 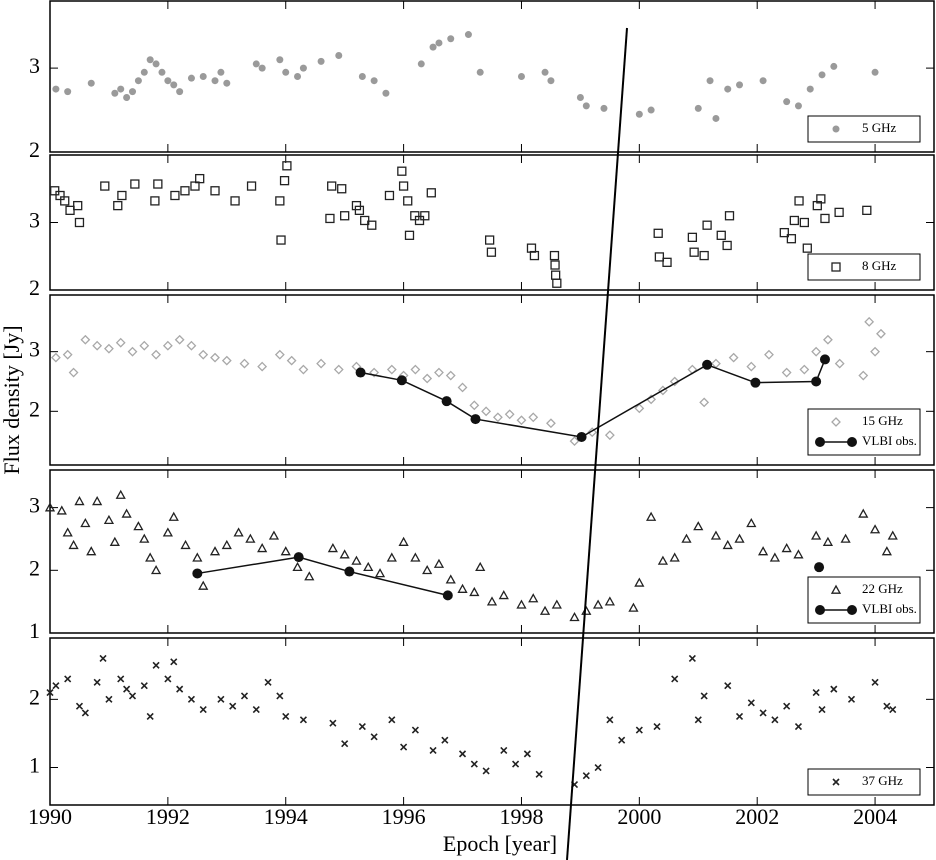 What do you see at coordinates (757, 816) in the screenshot?
I see `x-tick-label: 2002` at bounding box center [757, 816].